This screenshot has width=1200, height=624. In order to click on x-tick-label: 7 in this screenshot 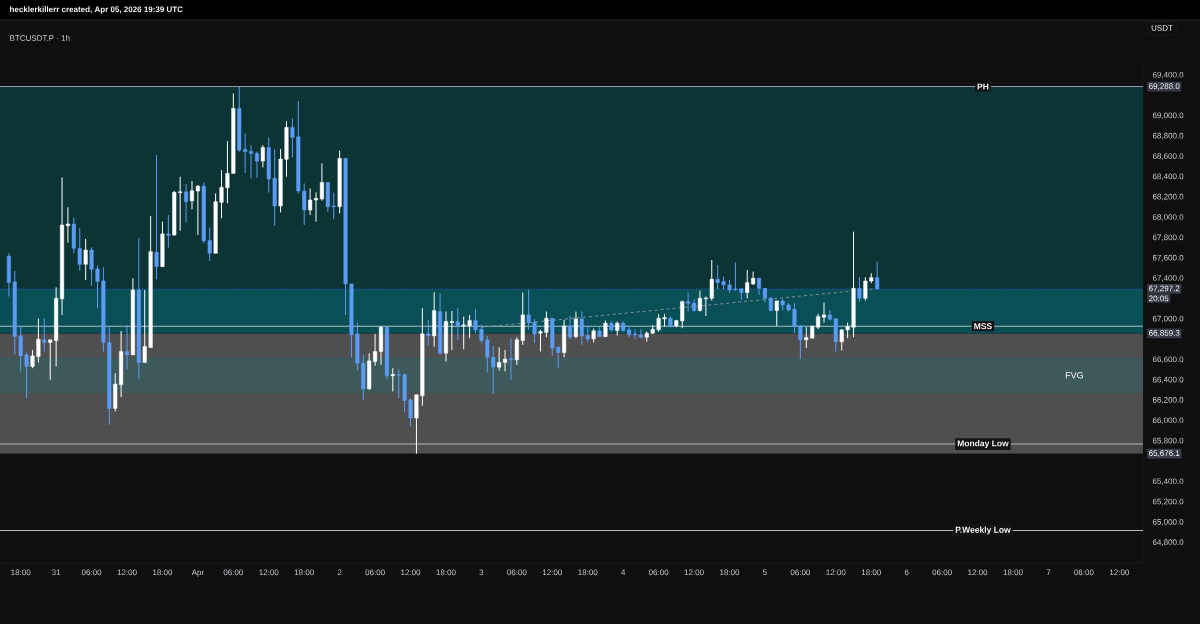, I will do `click(1048, 572)`.